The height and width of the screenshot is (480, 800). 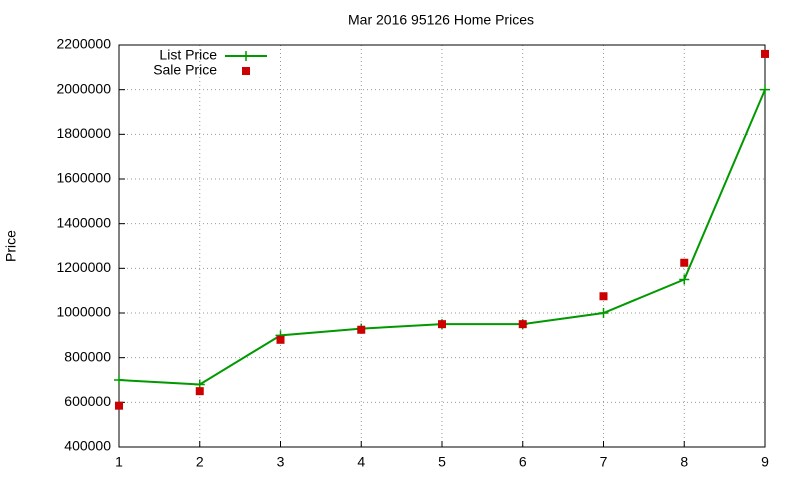 I want to click on y-tick-label: 600000, so click(x=87, y=401).